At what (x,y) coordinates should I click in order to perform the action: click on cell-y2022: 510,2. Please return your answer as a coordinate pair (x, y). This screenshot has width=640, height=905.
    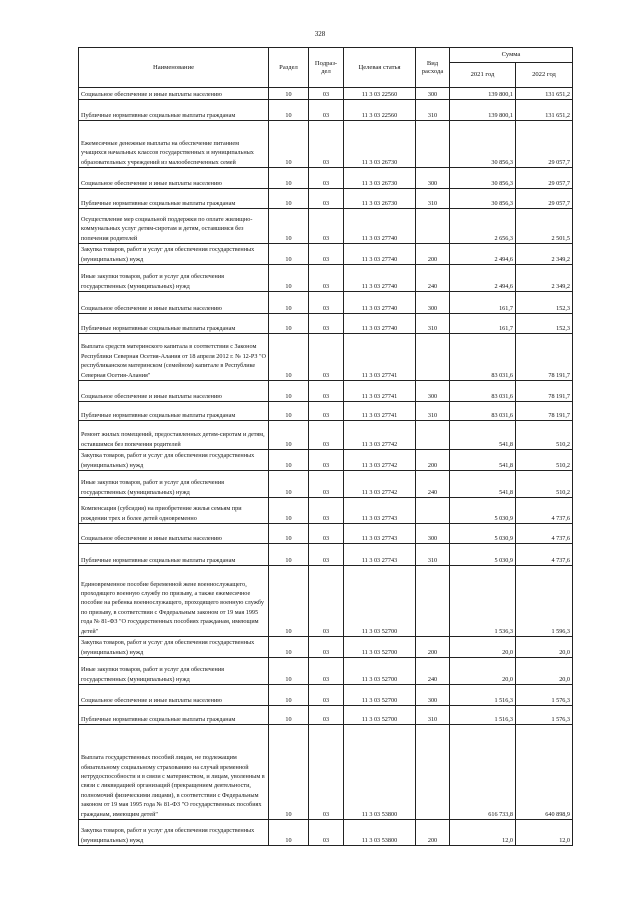
    Looking at the image, I should click on (544, 435).